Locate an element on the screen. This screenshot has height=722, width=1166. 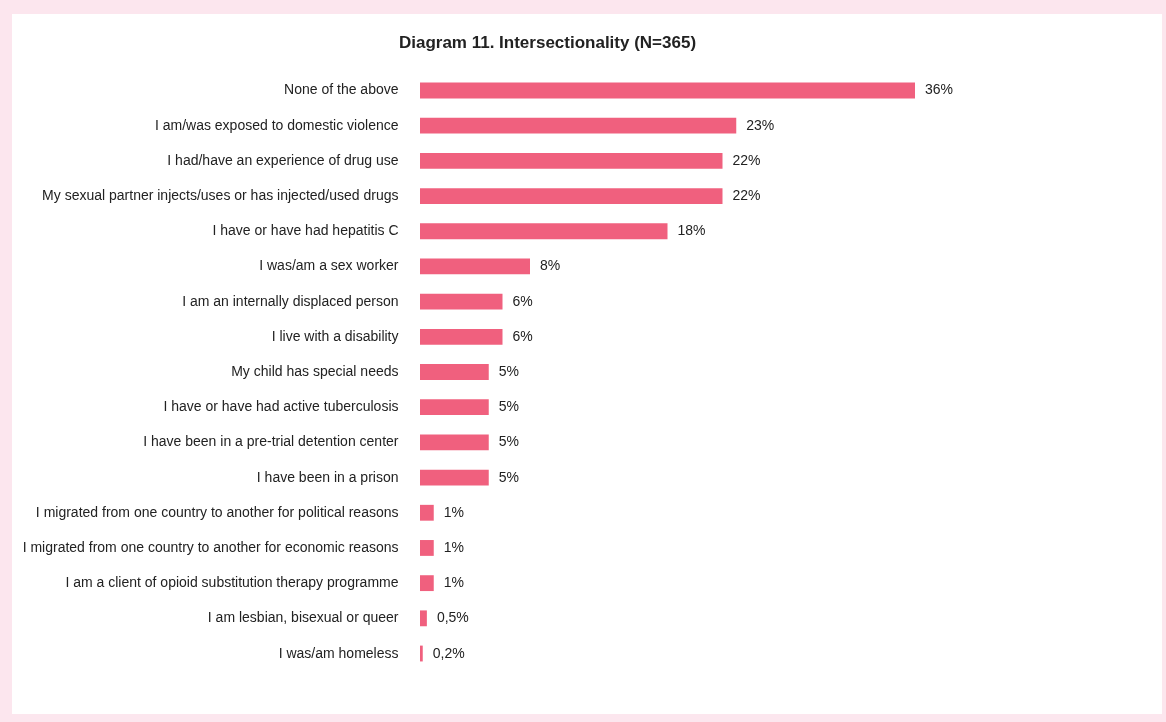
y-tick-label: I was/am a sex worker is located at coordinates (329, 265).